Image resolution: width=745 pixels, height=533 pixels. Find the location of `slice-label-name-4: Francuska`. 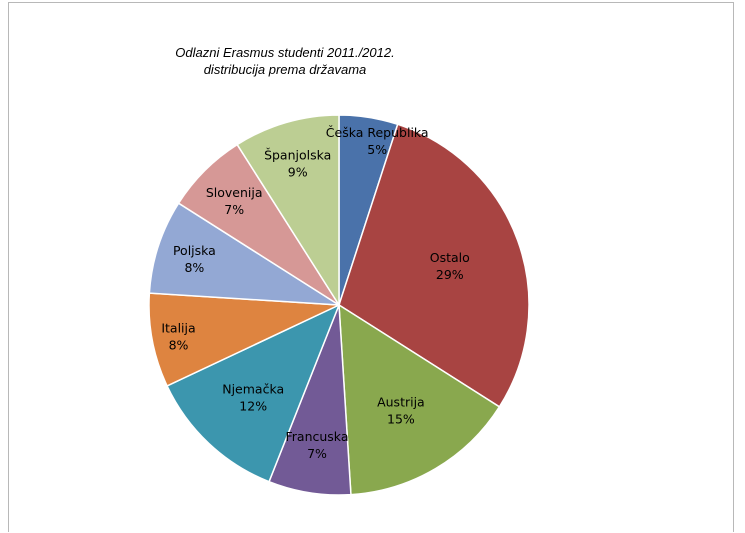

slice-label-name-4: Francuska is located at coordinates (317, 436).